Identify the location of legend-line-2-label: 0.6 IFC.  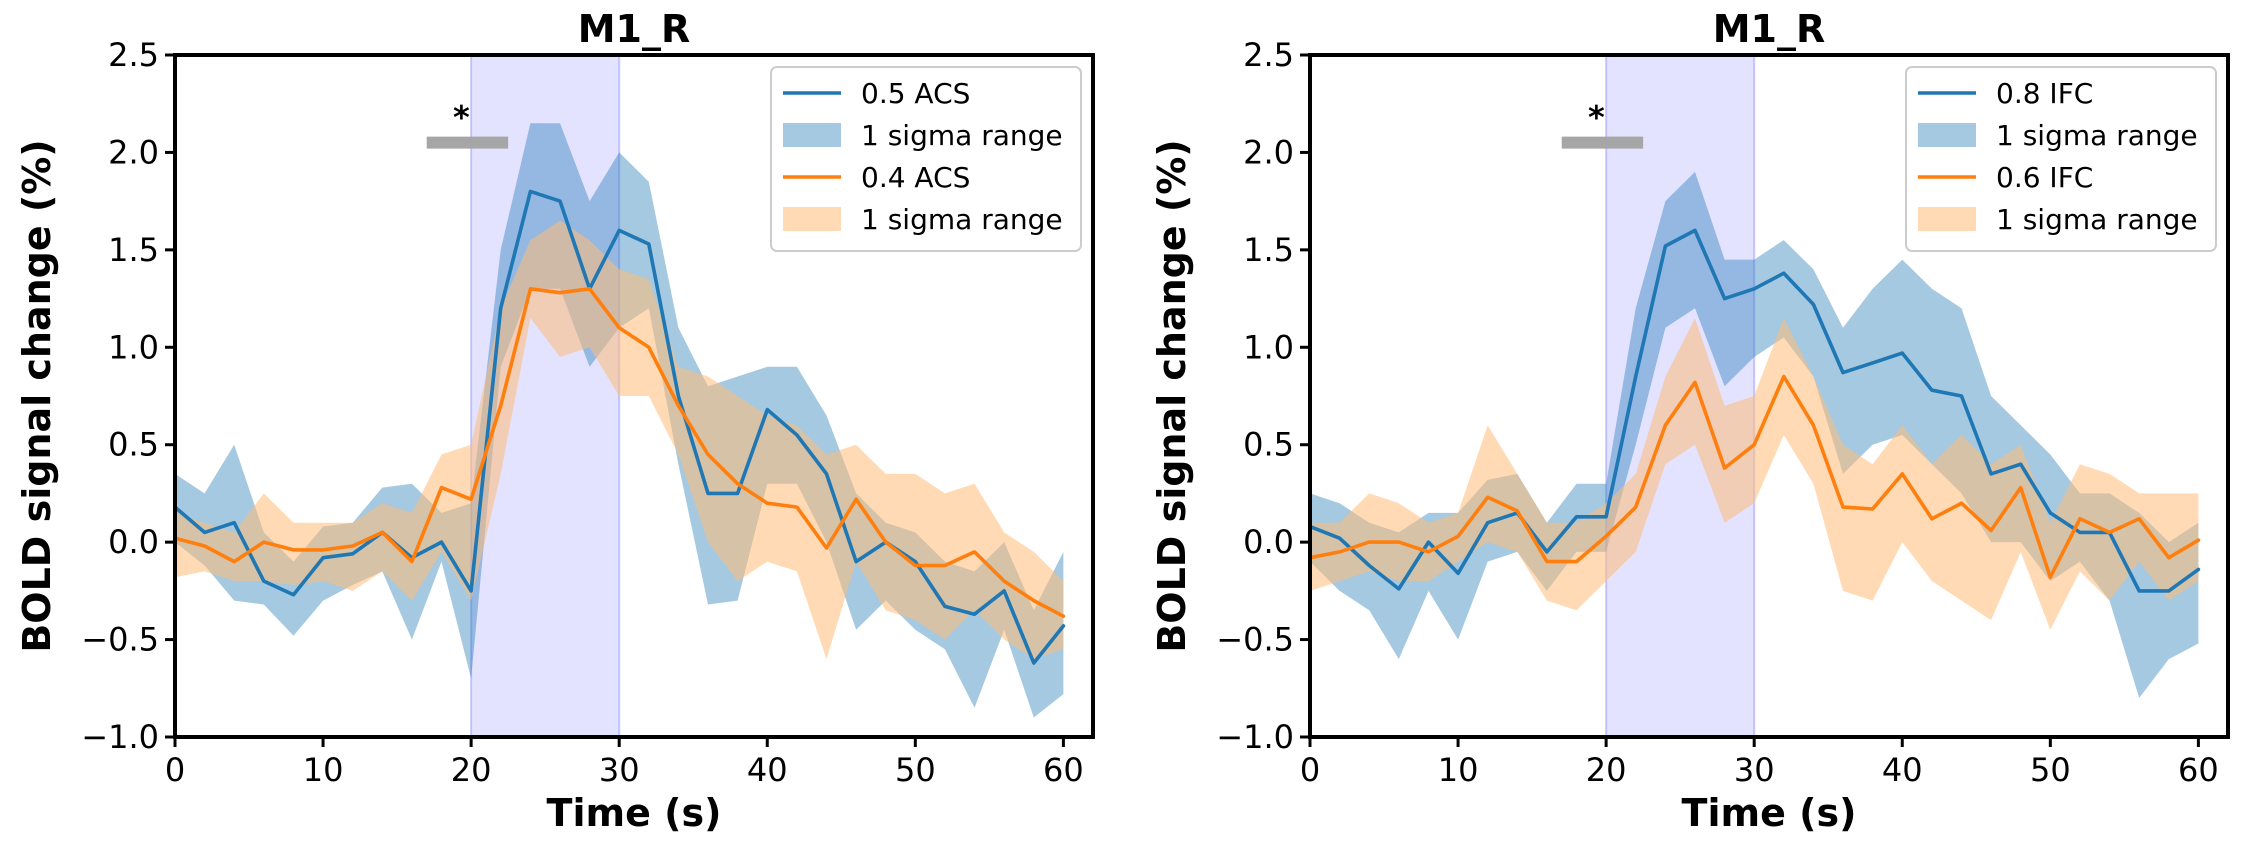
(2044, 177).